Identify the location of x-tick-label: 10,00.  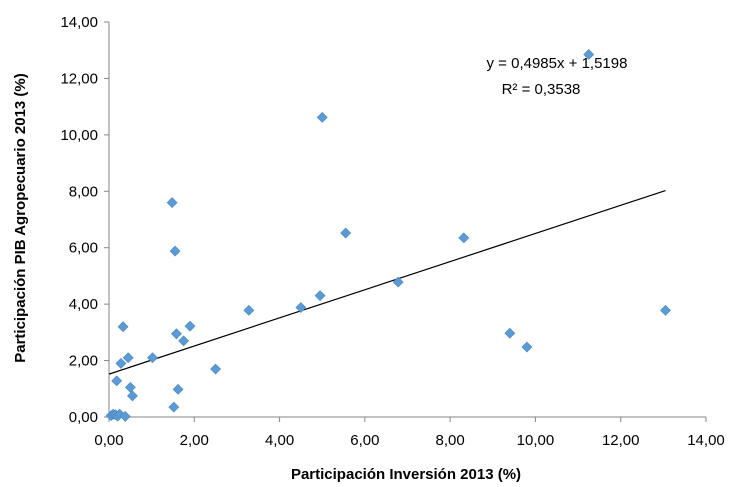
(536, 440).